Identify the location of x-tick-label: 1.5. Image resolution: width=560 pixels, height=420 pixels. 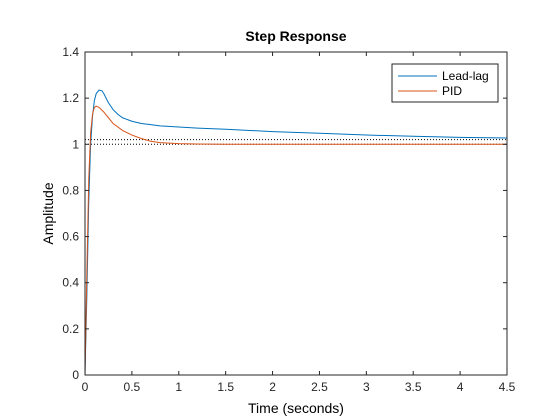
(225, 387).